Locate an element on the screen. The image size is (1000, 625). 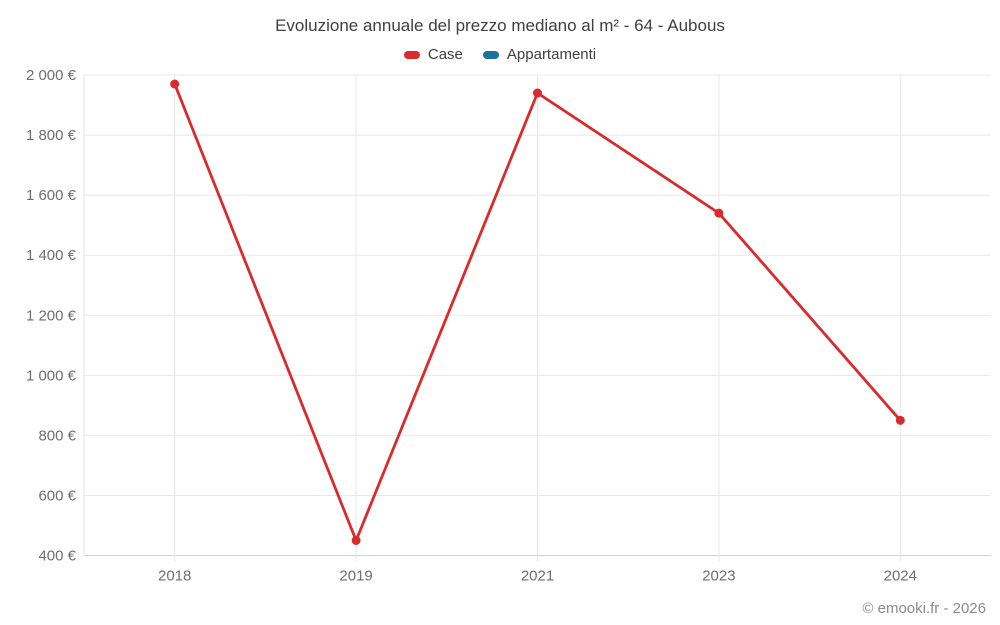
legend-swatch-appartamenti-icon is located at coordinates (490, 54).